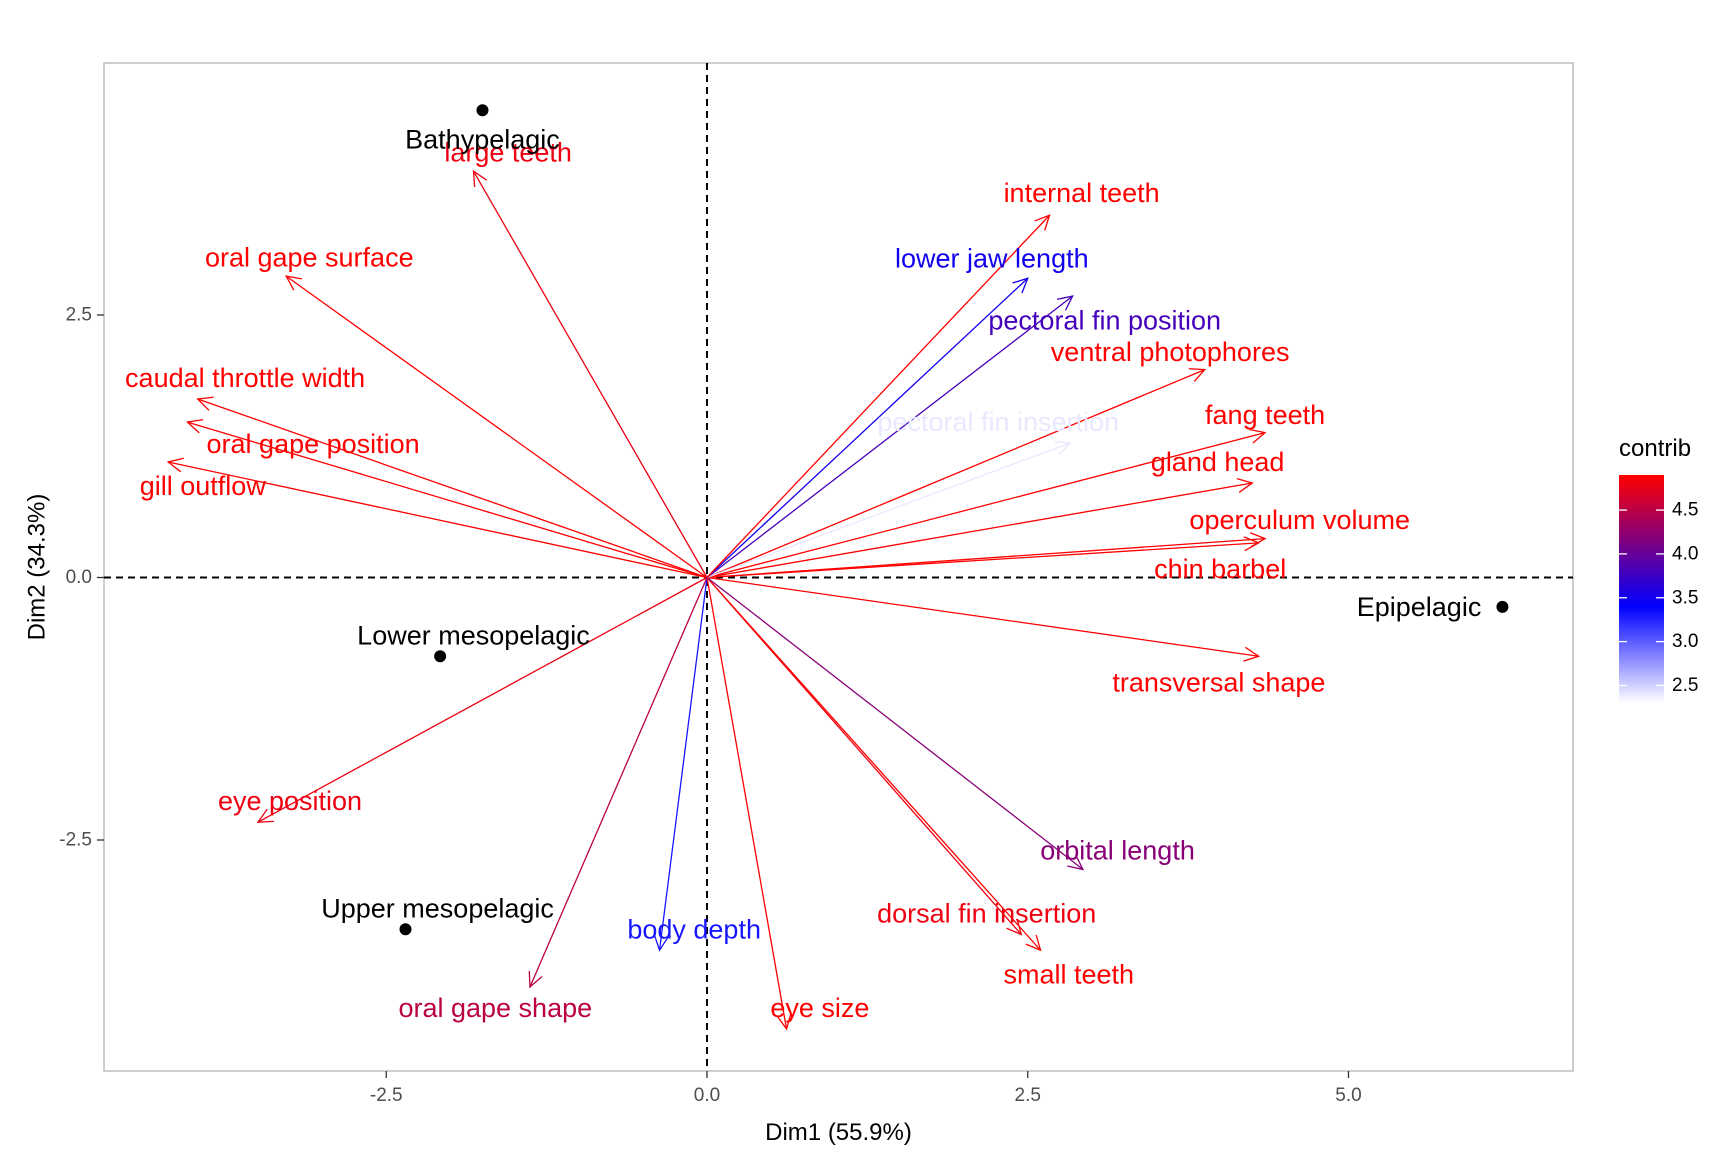 This screenshot has width=1728, height=1152. I want to click on x-tick-label: 0.0, so click(707, 1095).